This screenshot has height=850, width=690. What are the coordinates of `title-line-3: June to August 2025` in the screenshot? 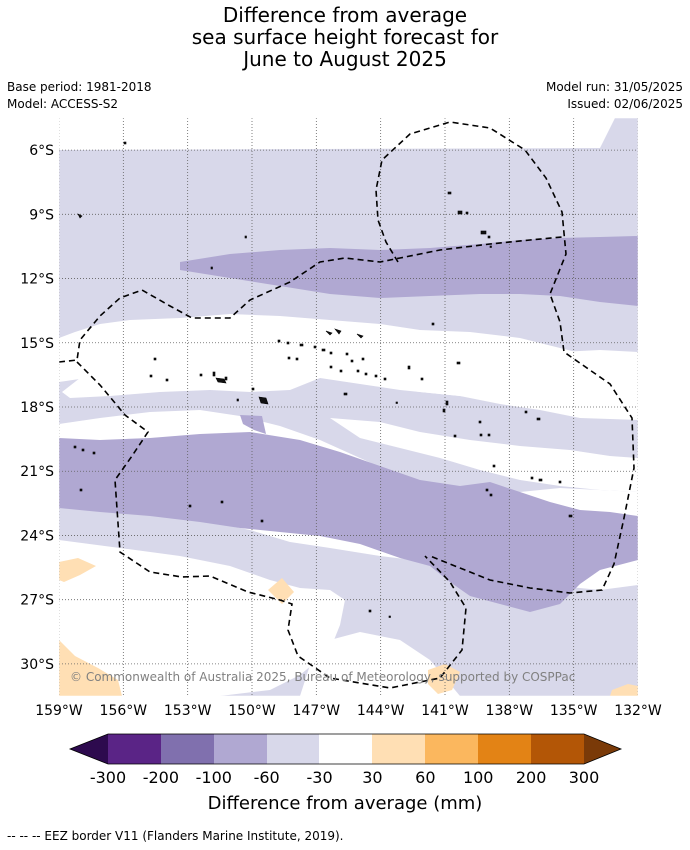 It's located at (345, 59).